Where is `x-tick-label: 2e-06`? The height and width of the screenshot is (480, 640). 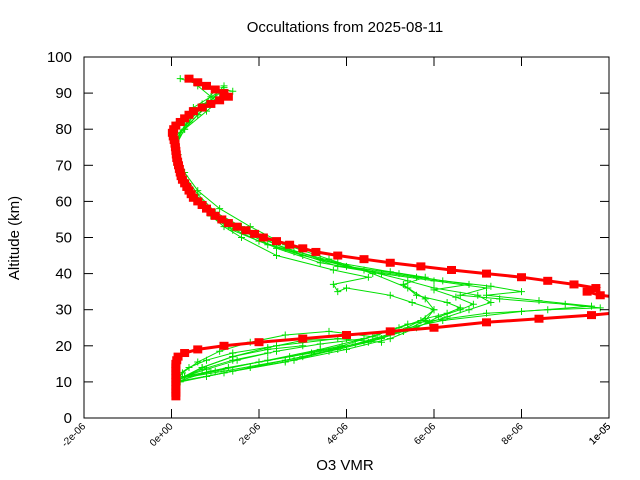 x-tick-label: 2e-06 is located at coordinates (250, 434).